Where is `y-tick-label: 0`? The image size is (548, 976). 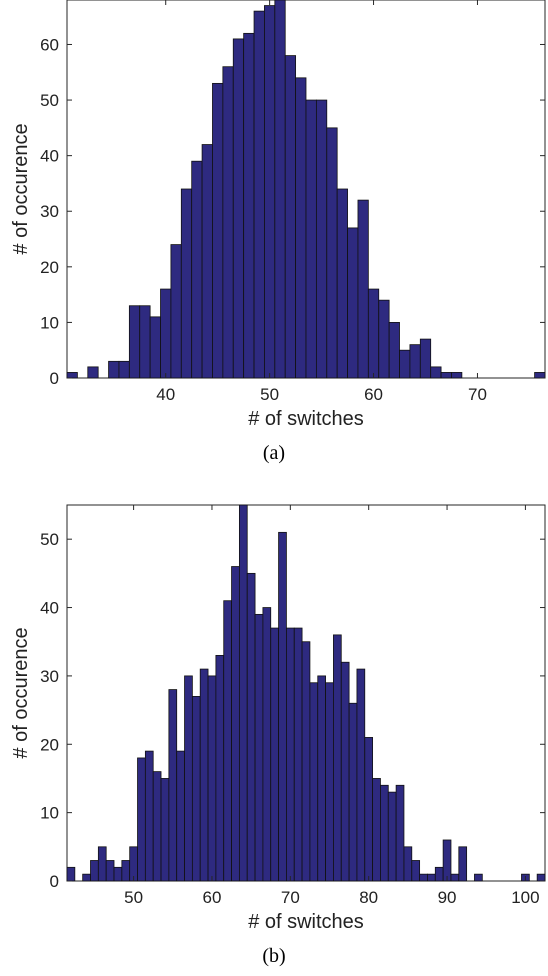 y-tick-label: 0 is located at coordinates (54, 378).